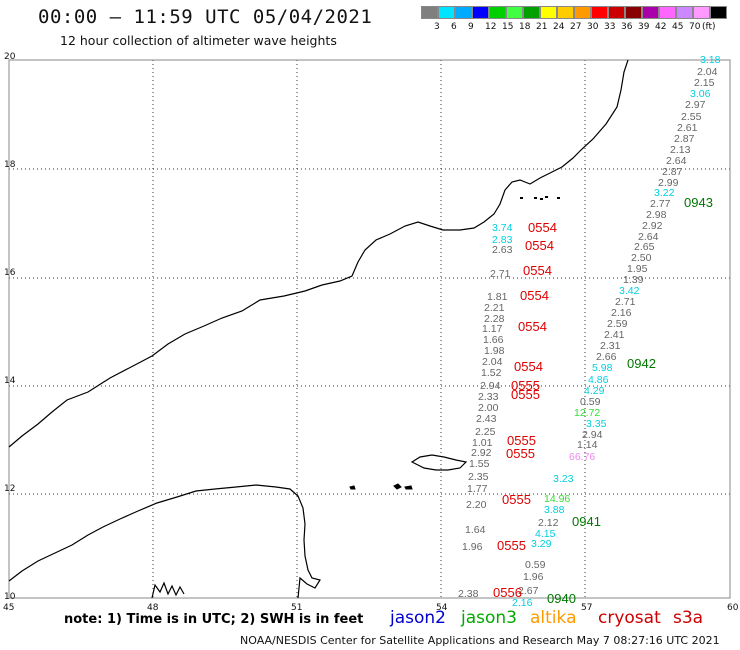 The height and width of the screenshot is (650, 740). I want to click on wave-height-value: 2.55, so click(691, 117).